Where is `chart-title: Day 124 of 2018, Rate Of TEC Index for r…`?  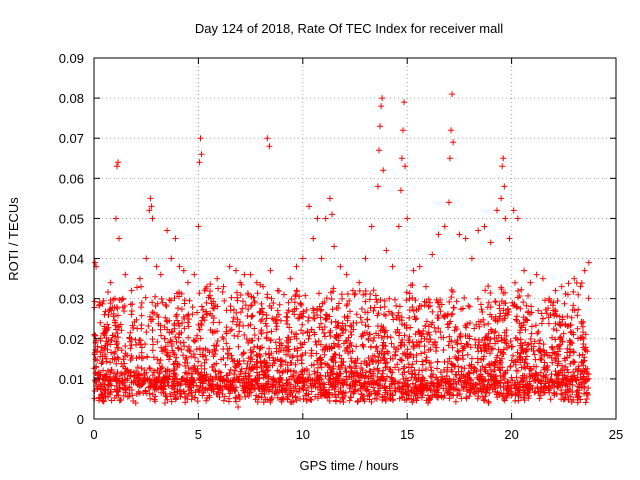
chart-title: Day 124 of 2018, Rate Of TEC Index for r… is located at coordinates (349, 28).